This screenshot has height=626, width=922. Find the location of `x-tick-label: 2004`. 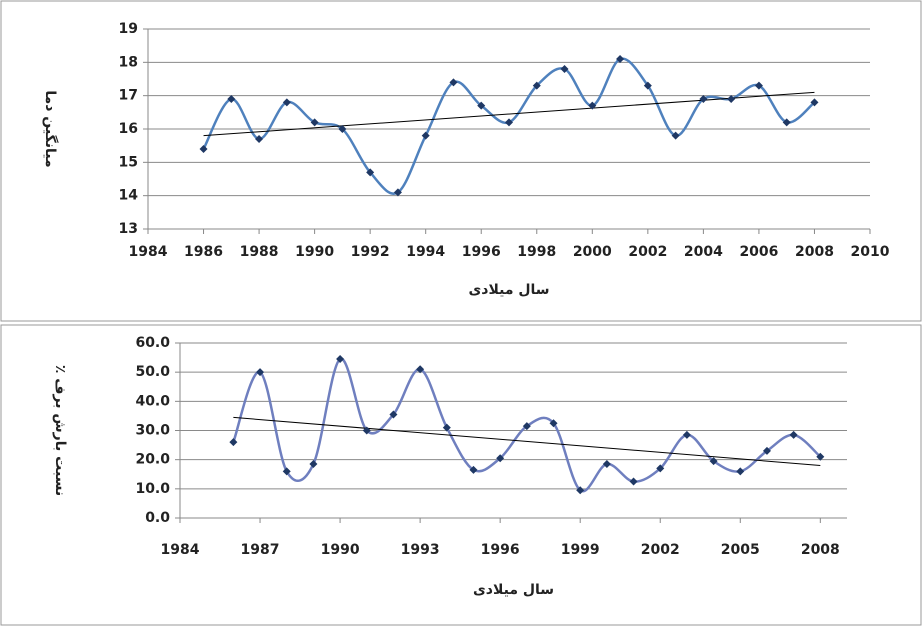

x-tick-label: 2004 is located at coordinates (703, 252).